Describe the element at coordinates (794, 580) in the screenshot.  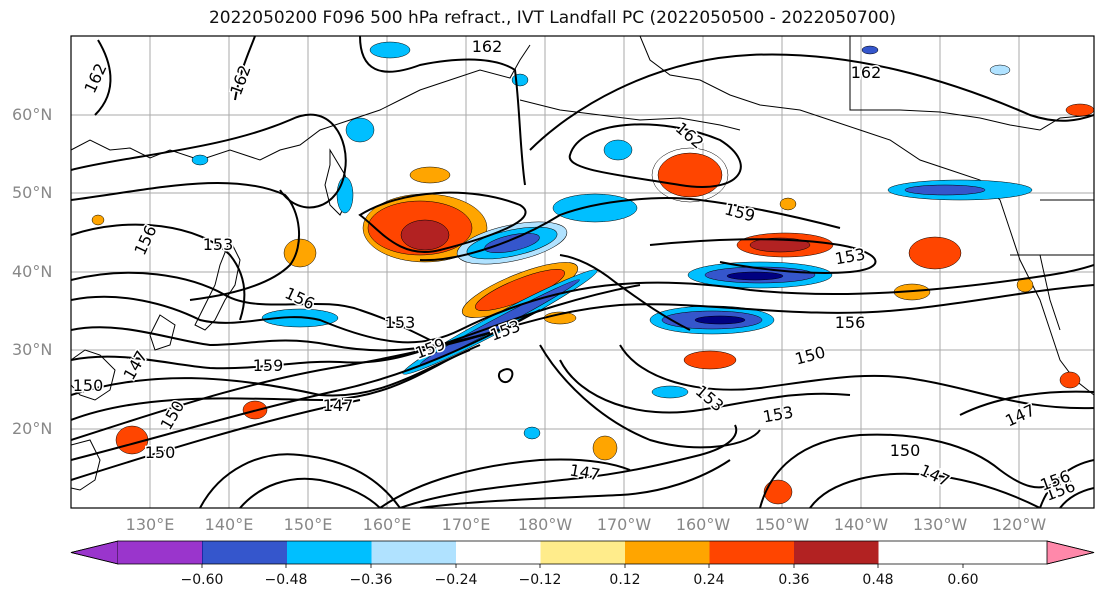
I see `colorbar-tick-label: 0.36` at that location.